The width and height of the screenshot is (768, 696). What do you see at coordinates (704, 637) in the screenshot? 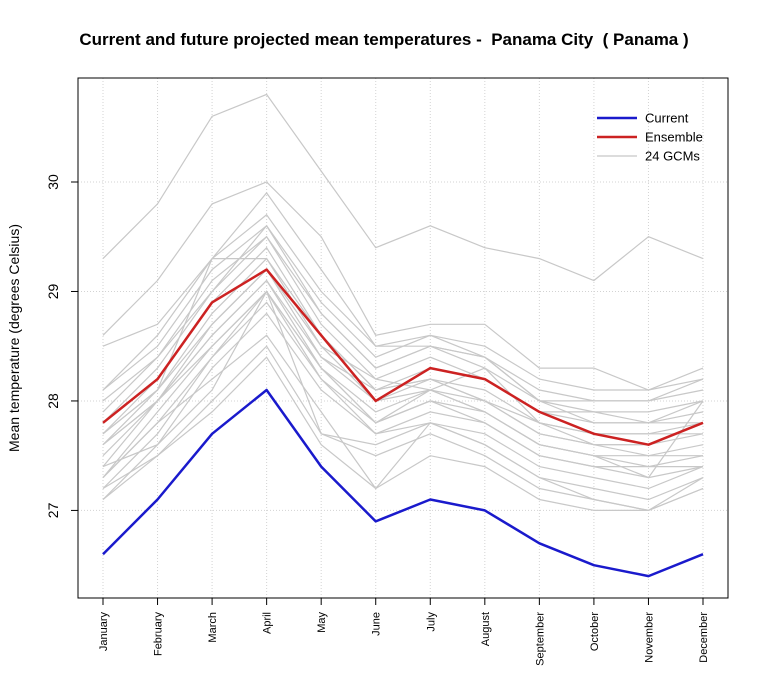
I see `x-tick-label: December` at bounding box center [704, 637].